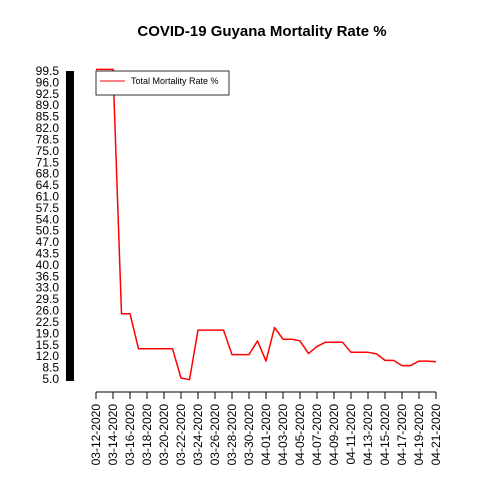 The image size is (480, 480). Describe the element at coordinates (175, 81) in the screenshot. I see `legend-label: Total Mortality Rate %` at that location.